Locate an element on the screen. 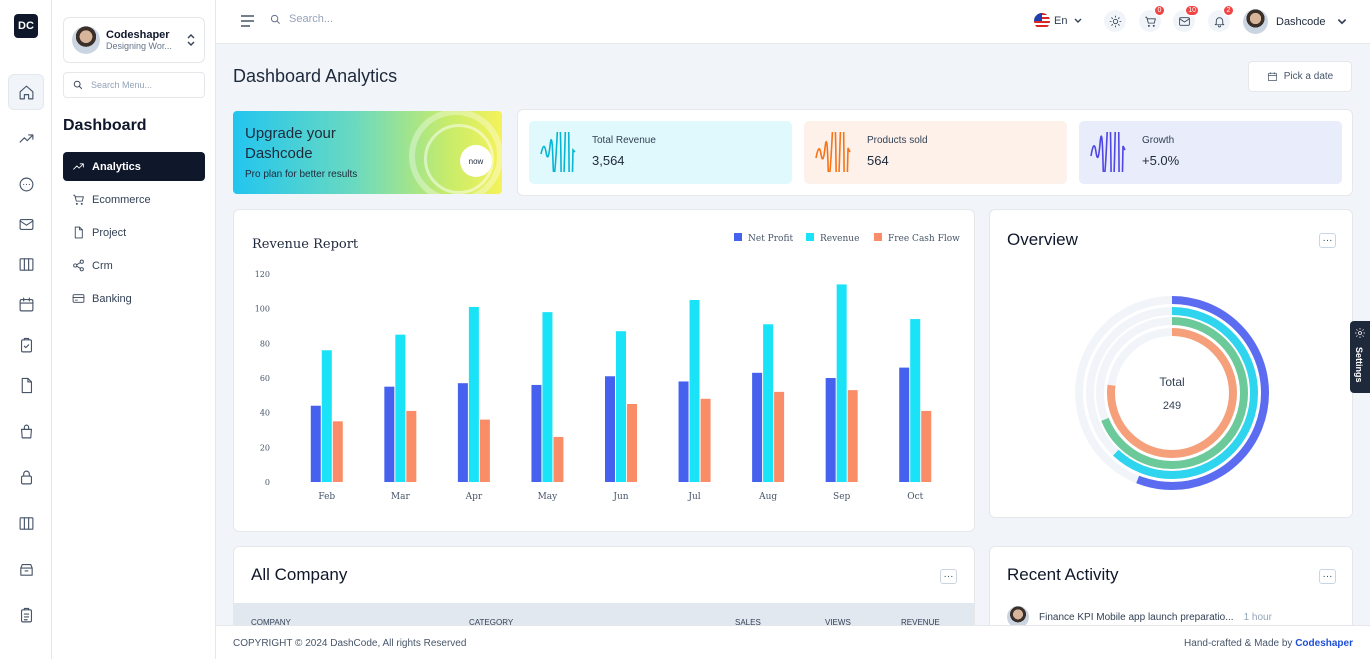  overview-radial-chart: Total 249 is located at coordinates (1172, 393).